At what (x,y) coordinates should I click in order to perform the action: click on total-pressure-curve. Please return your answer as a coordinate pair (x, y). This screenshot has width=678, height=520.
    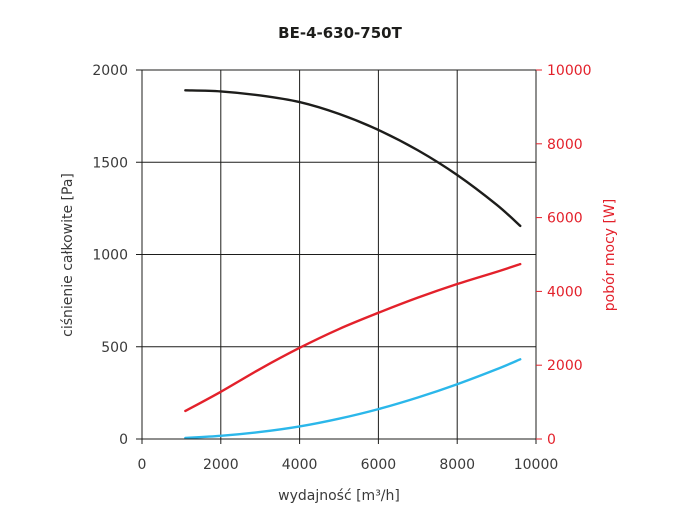
    Looking at the image, I should click on (353, 158).